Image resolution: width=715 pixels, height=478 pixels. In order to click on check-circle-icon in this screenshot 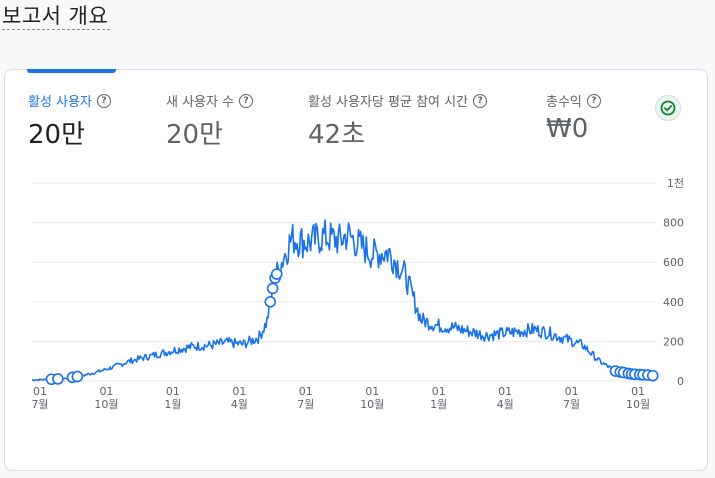, I will do `click(668, 108)`.